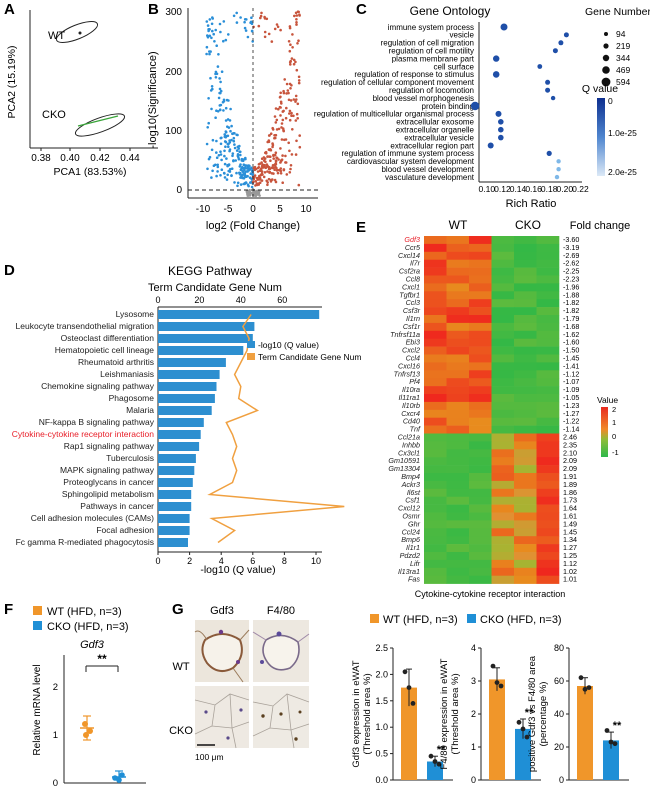 The image size is (650, 805). What do you see at coordinates (413, 279) in the screenshot?
I see `heatmap-gene-label: Ccl8` at bounding box center [413, 279].